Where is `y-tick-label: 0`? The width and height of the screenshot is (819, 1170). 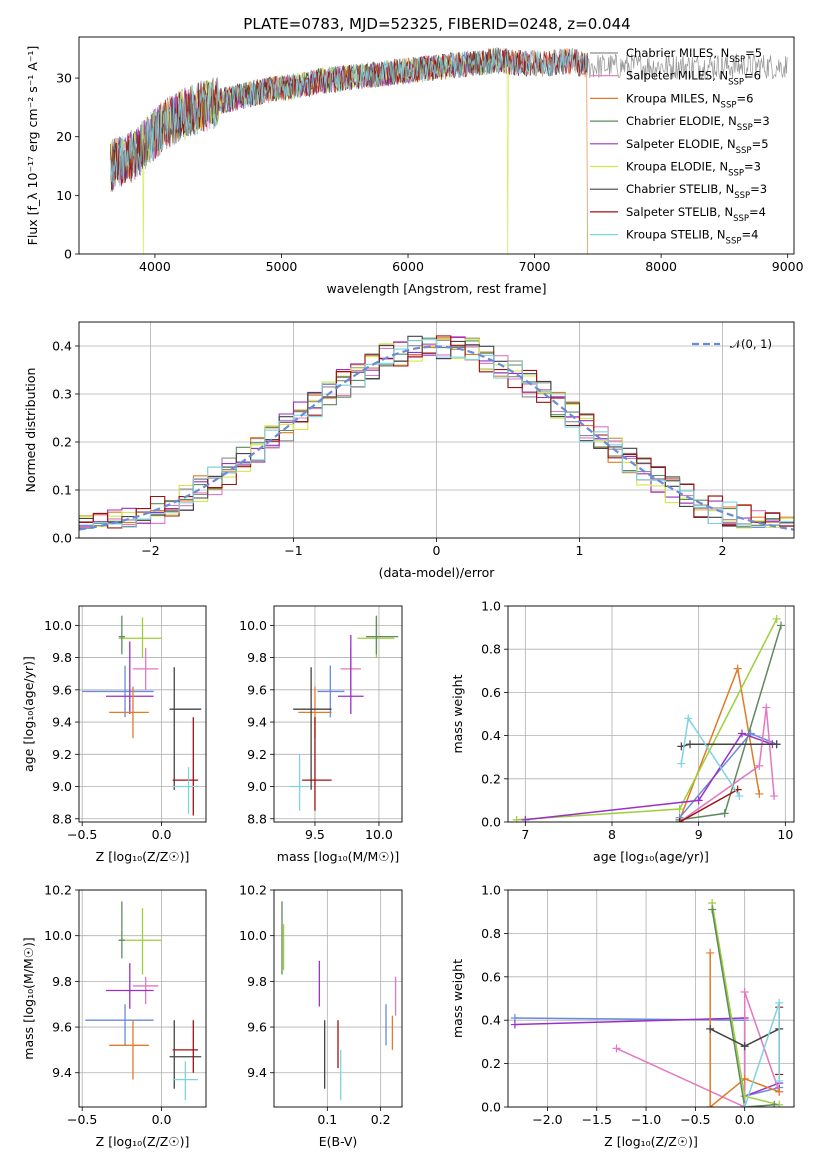
y-tick-label: 0 is located at coordinates (68, 254).